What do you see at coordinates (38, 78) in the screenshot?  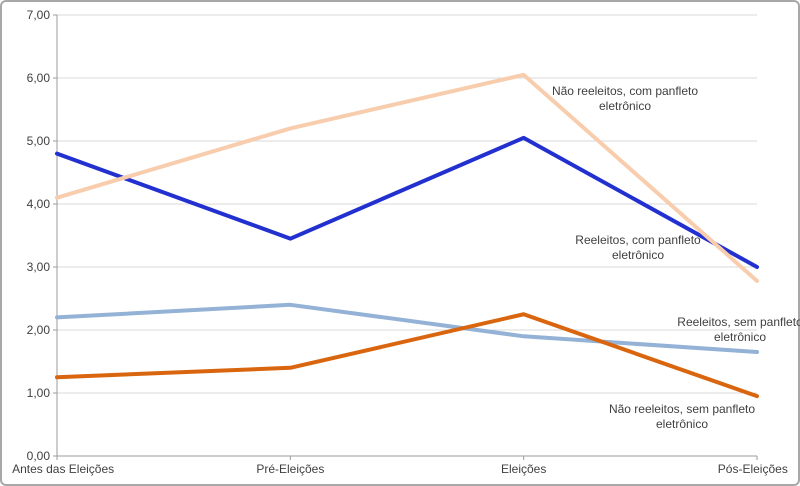 I see `y-tick-label: 6,00` at bounding box center [38, 78].